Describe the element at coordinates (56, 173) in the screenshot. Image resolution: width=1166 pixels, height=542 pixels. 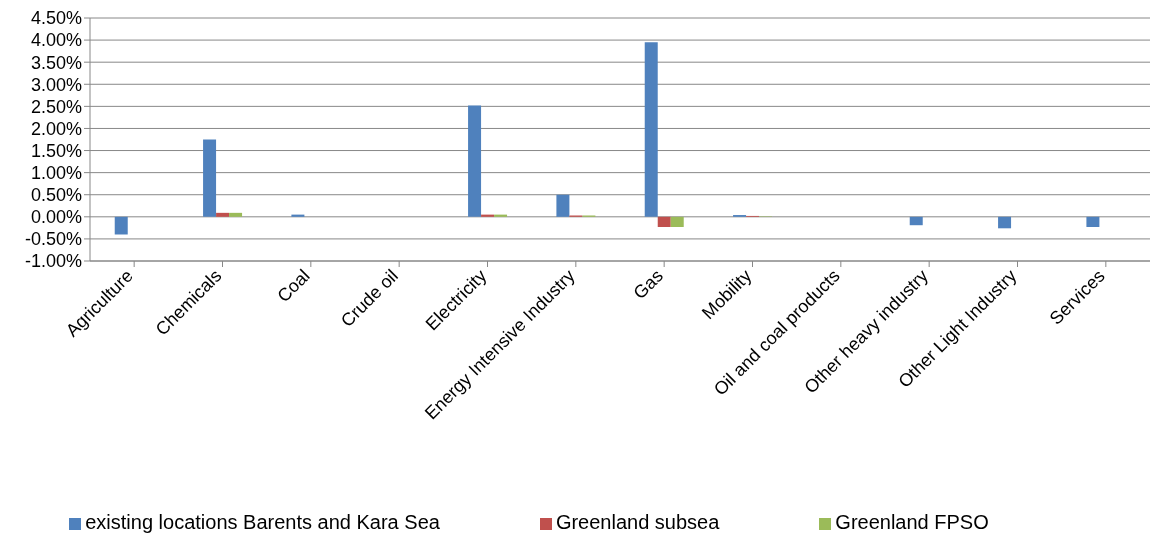
I see `y-tick-label: 1.00%` at that location.